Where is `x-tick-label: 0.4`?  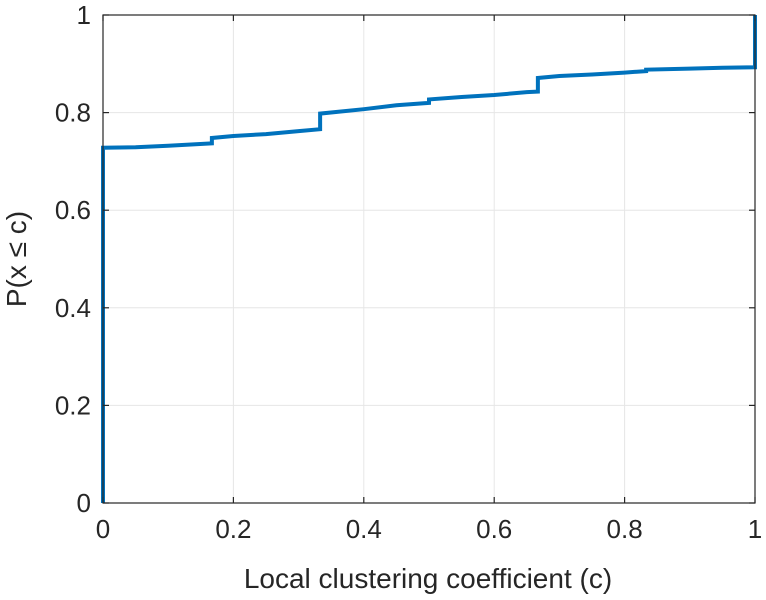 x-tick-label: 0.4 is located at coordinates (364, 529).